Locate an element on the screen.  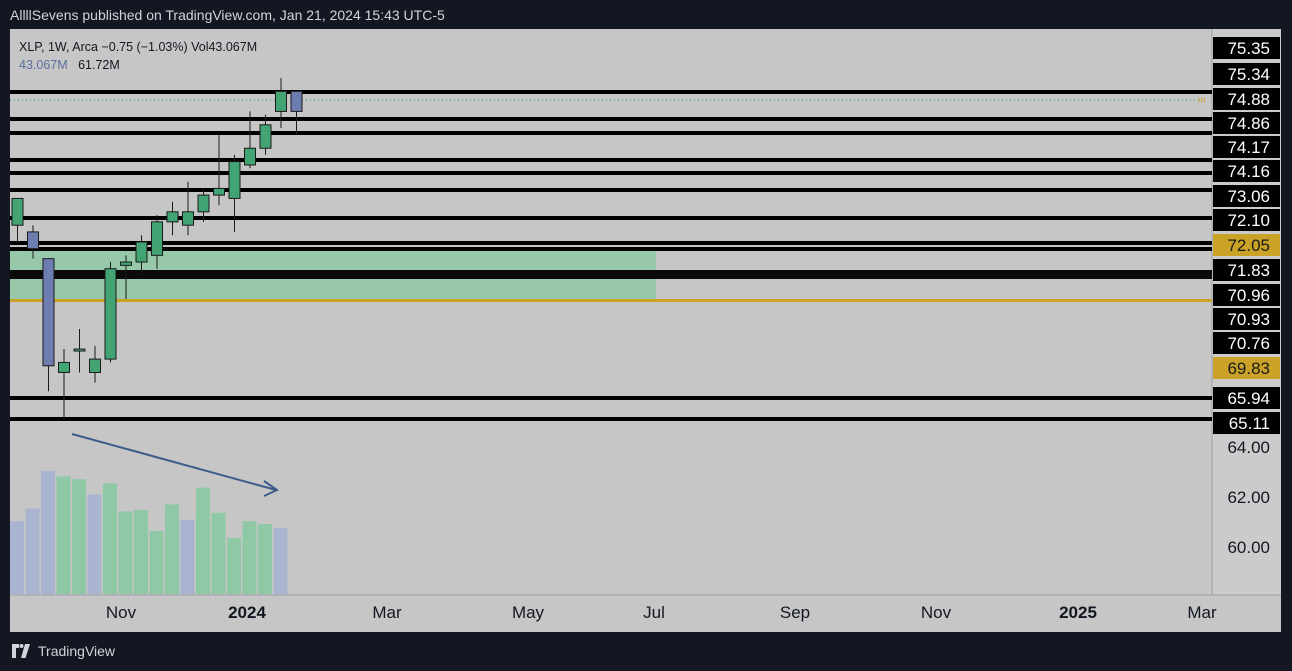
time-axis-label: Sep is located at coordinates (795, 612).